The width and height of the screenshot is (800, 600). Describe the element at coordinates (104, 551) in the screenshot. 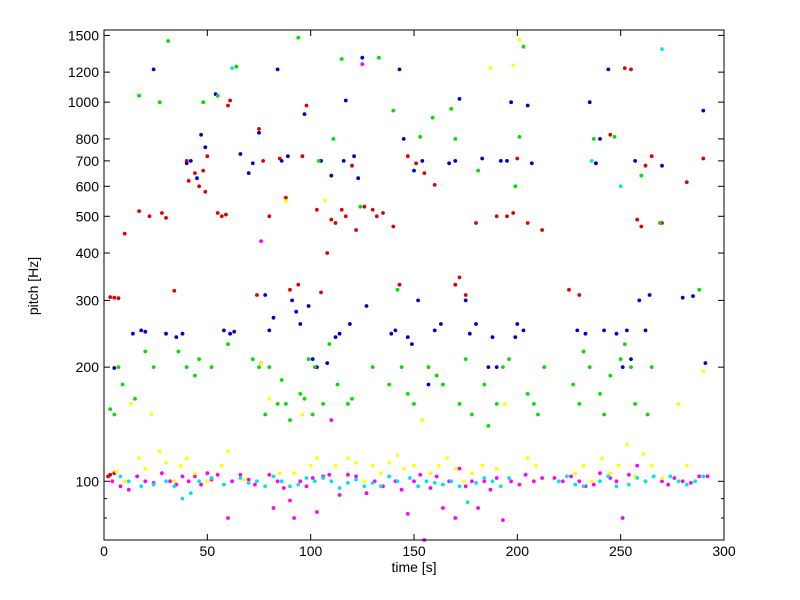

I see `x-tick-label: 0` at that location.